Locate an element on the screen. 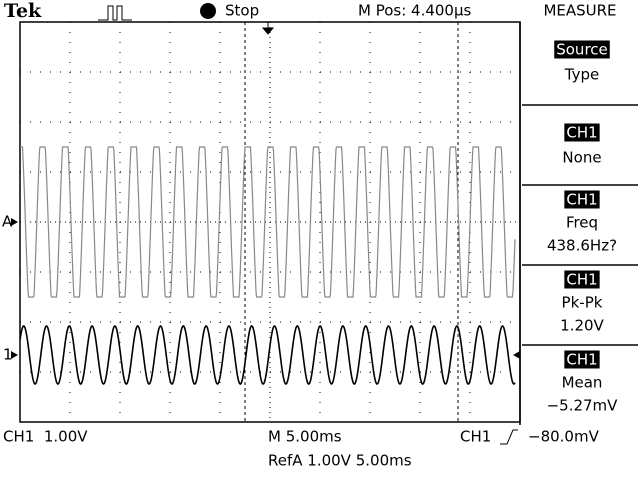  menu-value: 1.20V is located at coordinates (582, 326).